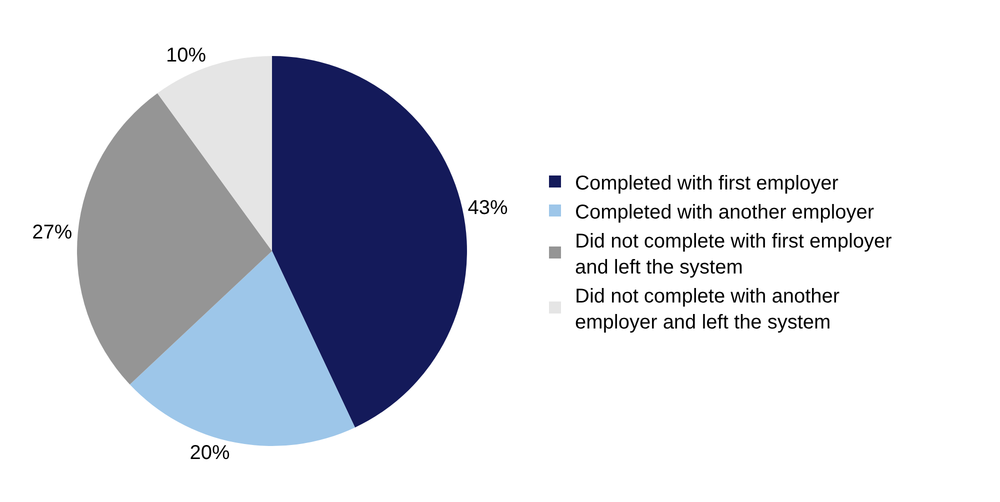 This screenshot has height=502, width=1000. What do you see at coordinates (707, 183) in the screenshot?
I see `legend-label: Completed with first employer` at bounding box center [707, 183].